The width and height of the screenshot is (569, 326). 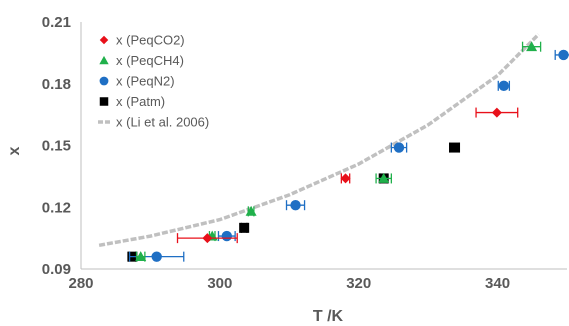 I want to click on y-tick-label: 0.21, so click(x=56, y=22).